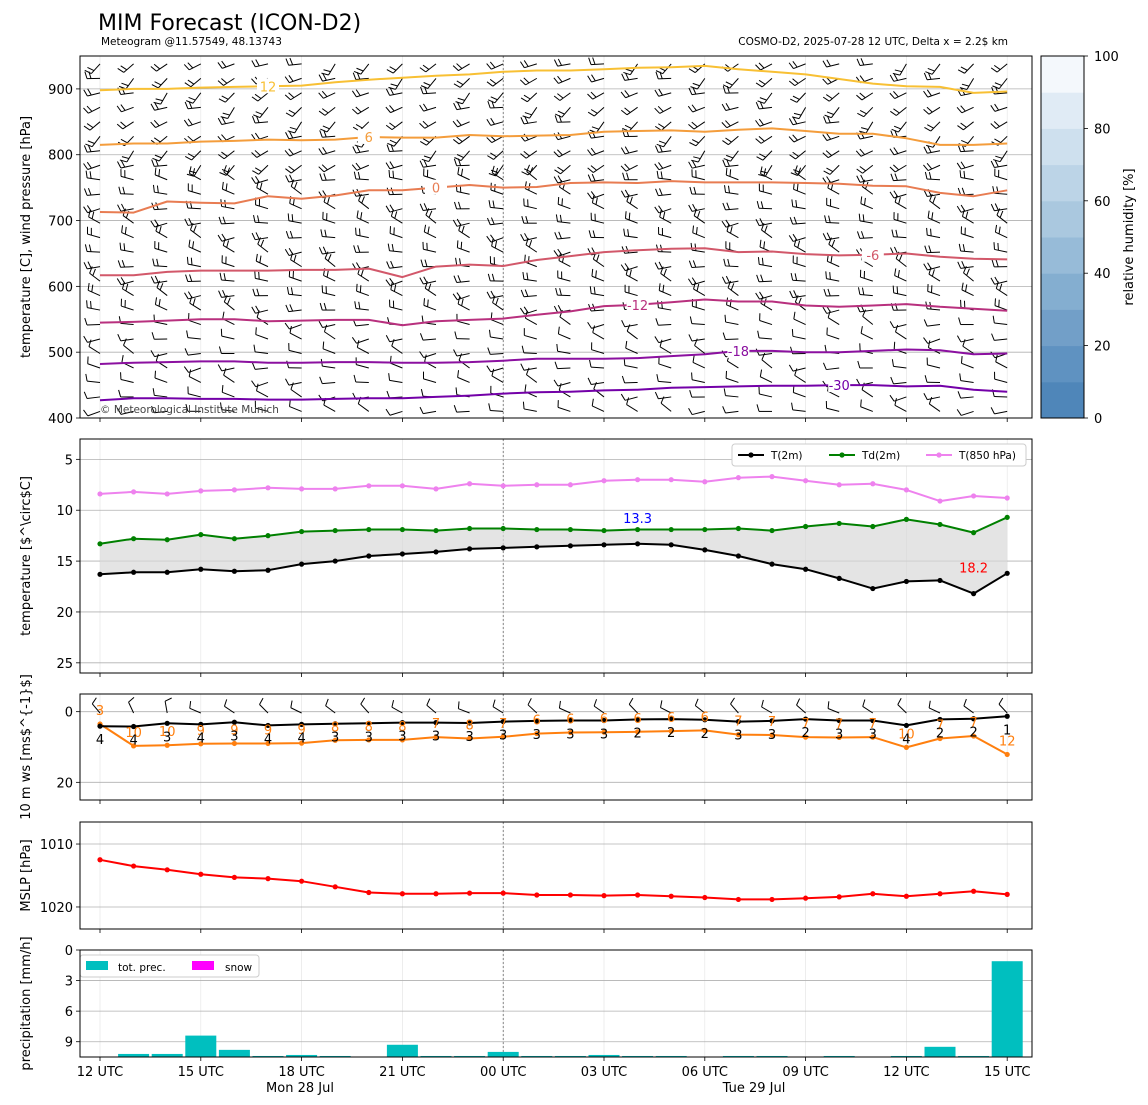  What do you see at coordinates (100, 711) in the screenshot?
I see `gust-value-label: 3` at bounding box center [100, 711].